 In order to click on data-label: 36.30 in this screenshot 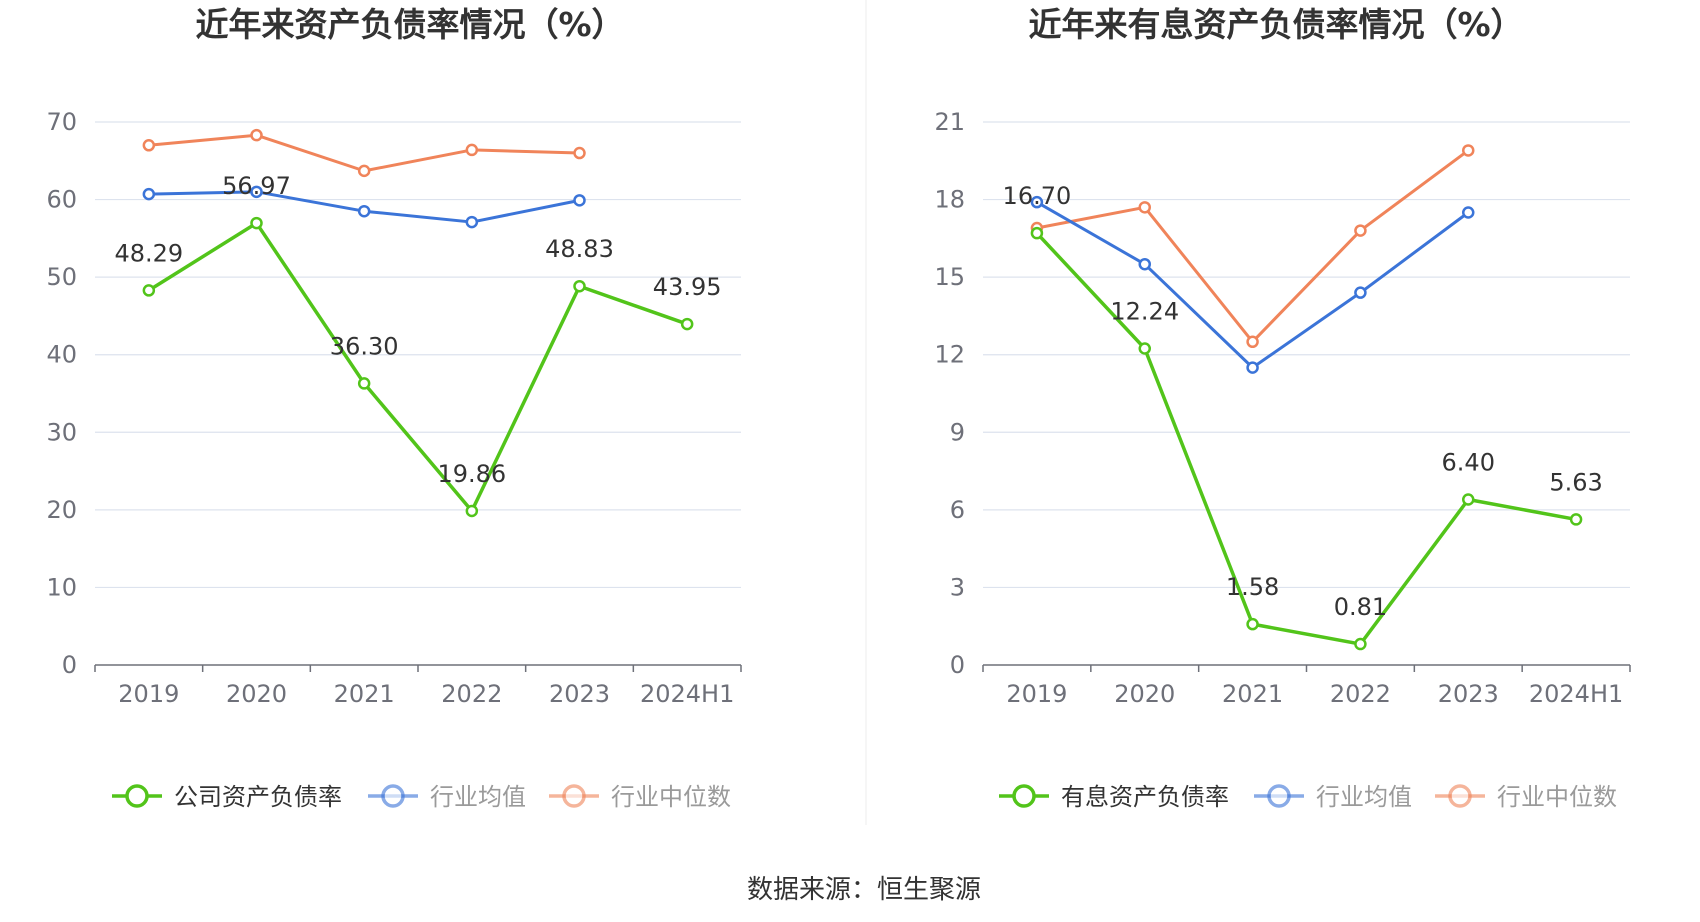, I will do `click(364, 346)`.